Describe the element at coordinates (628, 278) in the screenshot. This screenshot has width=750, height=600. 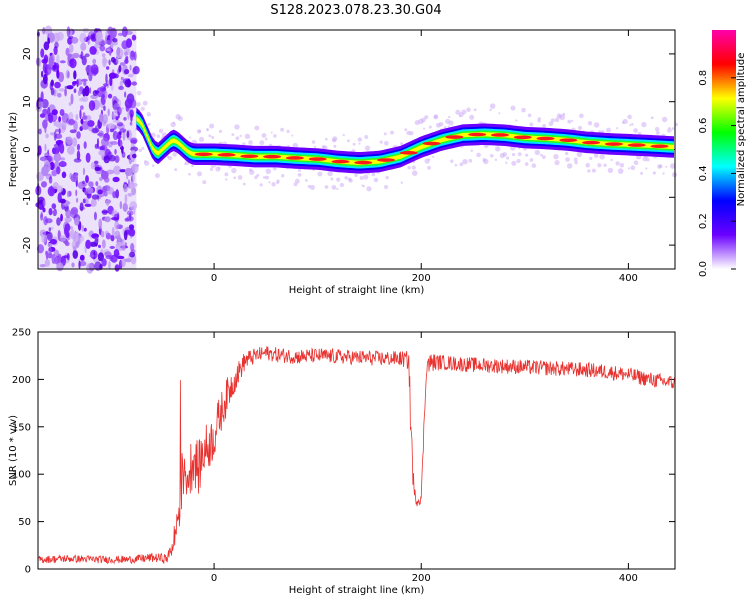
I see `x-tick-label: 400` at that location.